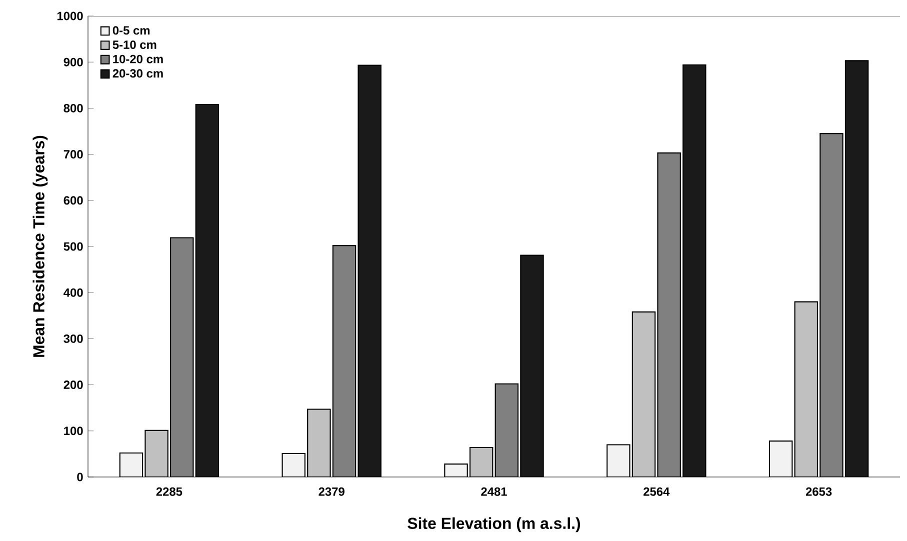  Describe the element at coordinates (73, 246) in the screenshot. I see `y-tick-label: 500` at that location.